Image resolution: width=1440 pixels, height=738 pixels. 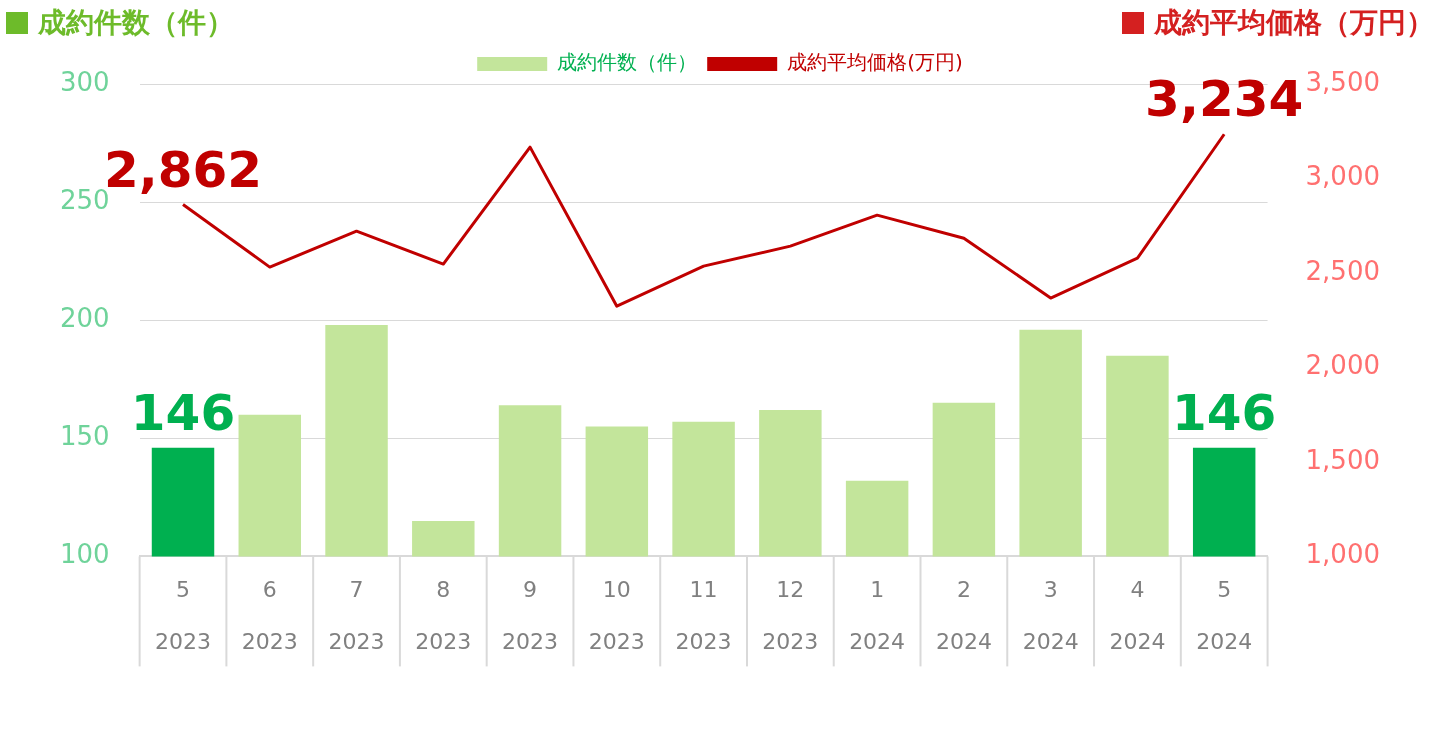 What do you see at coordinates (875, 62) in the screenshot?
I see `legend-label: 成約平均価格(万円)` at bounding box center [875, 62].